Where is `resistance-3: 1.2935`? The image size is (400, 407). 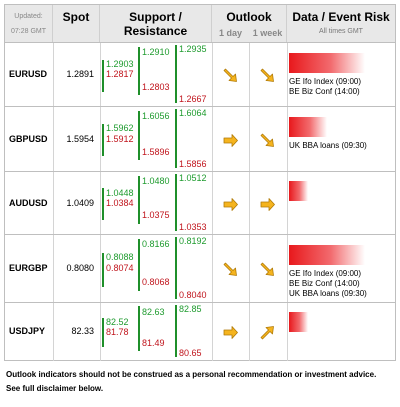 resistance-3: 1.2935 is located at coordinates (193, 49).